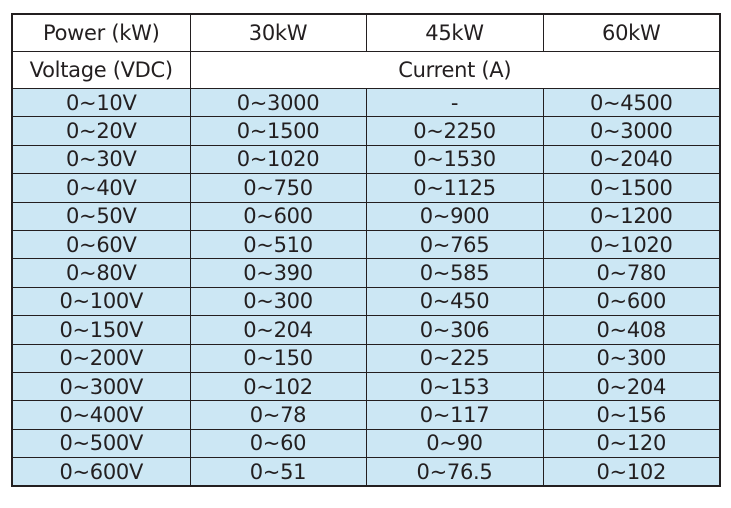 This screenshot has width=731, height=508. What do you see at coordinates (631, 273) in the screenshot?
I see `current-60kw-cell: 0~780` at bounding box center [631, 273].